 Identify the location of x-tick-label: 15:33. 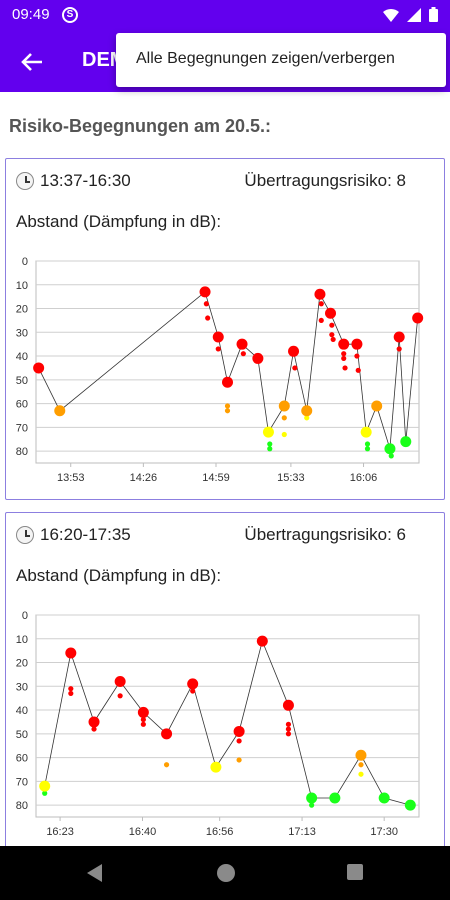
(291, 478).